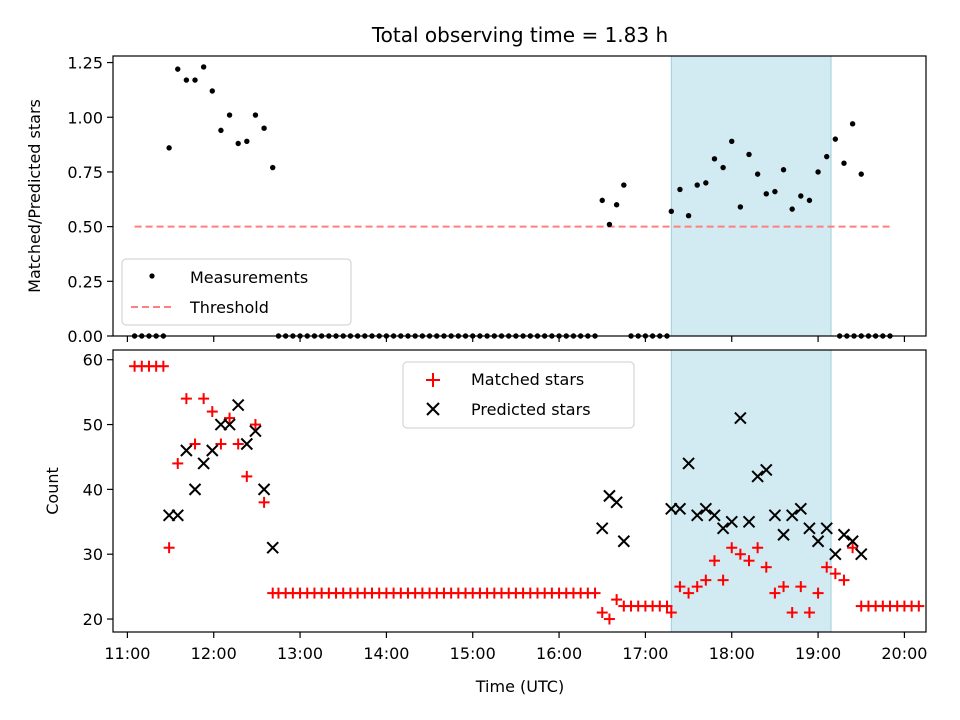 This screenshot has width=960, height=720. Describe the element at coordinates (93, 489) in the screenshot. I see `y-tick-label: 40` at that location.